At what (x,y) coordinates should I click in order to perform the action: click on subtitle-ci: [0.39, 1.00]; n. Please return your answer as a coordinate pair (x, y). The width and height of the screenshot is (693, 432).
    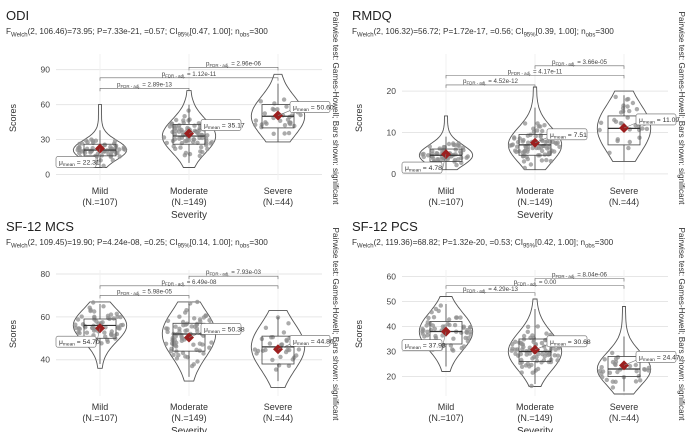
    Looking at the image, I should click on (561, 31).